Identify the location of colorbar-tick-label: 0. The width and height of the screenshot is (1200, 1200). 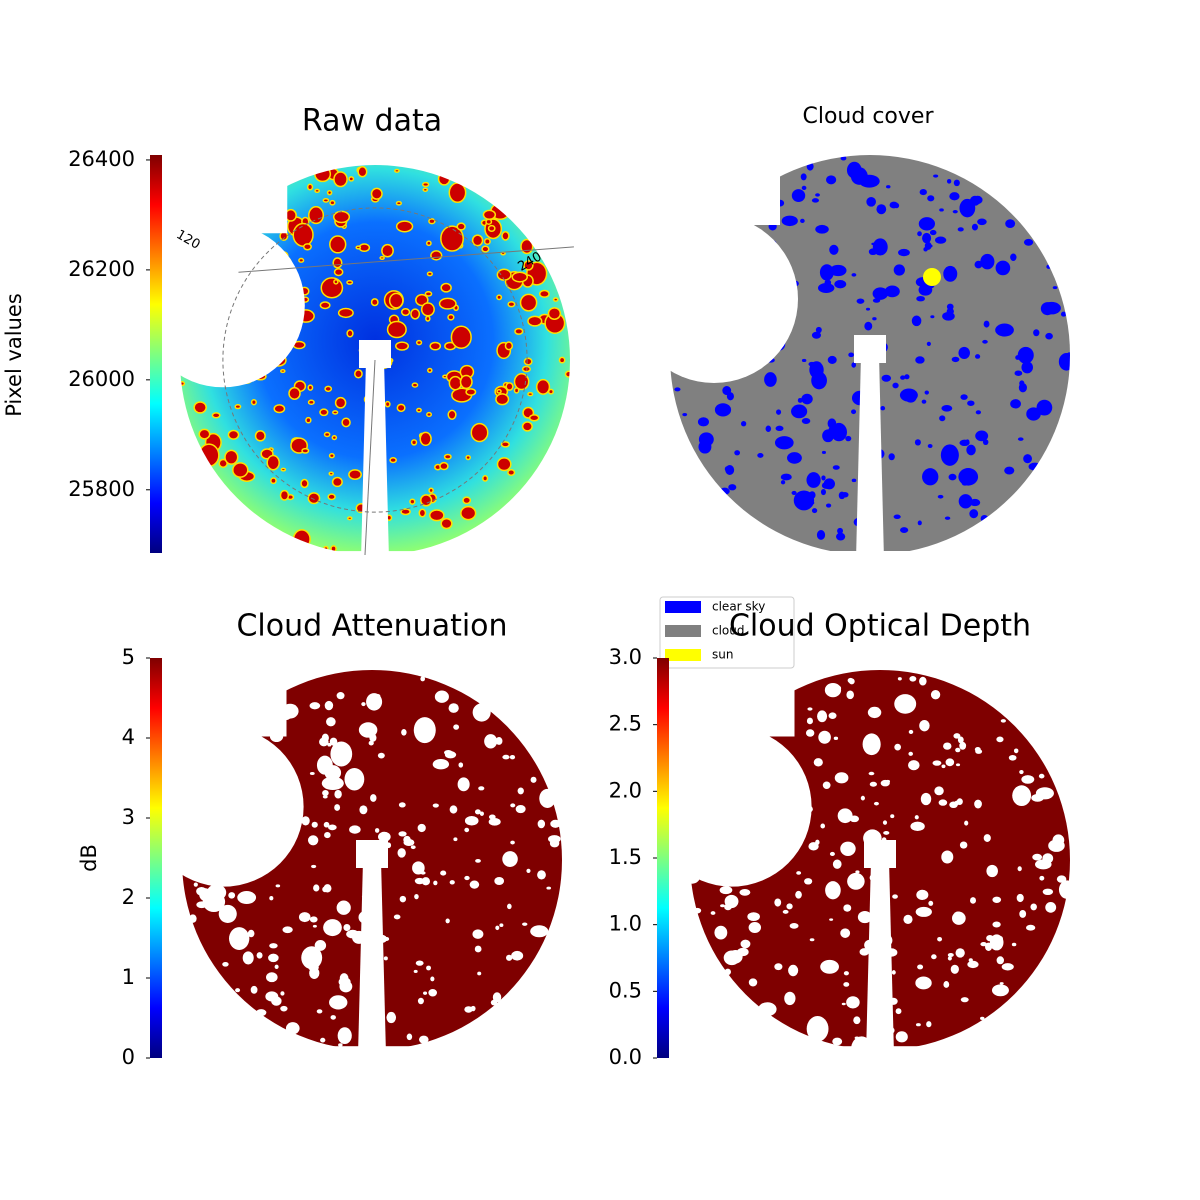
(128, 1057).